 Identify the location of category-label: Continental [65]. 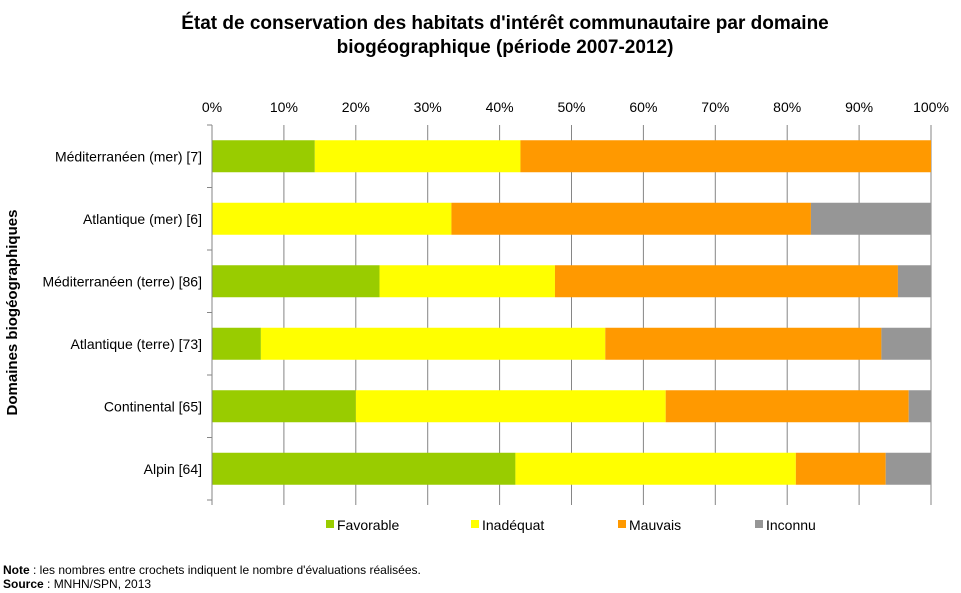
(153, 406).